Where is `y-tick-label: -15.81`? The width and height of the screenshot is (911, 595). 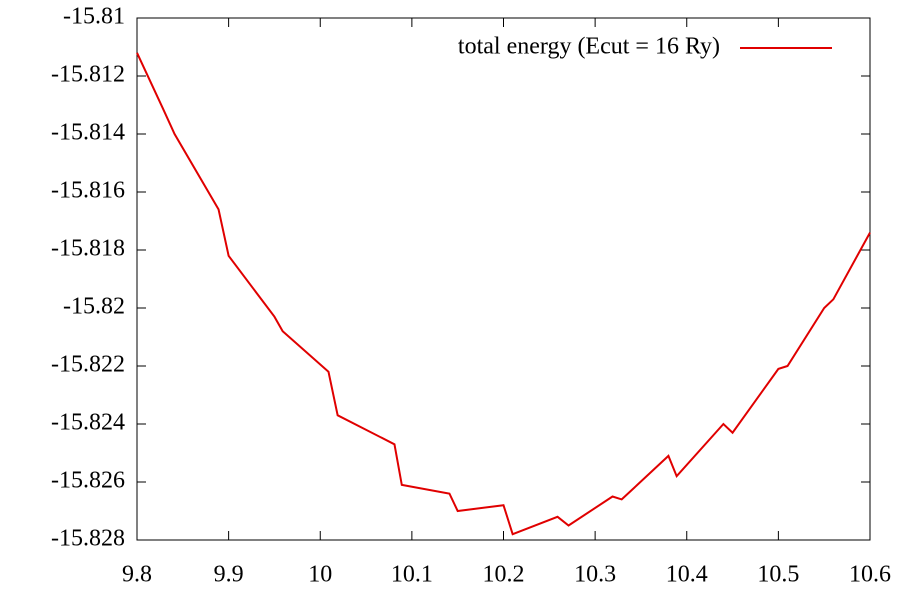 y-tick-label: -15.81 is located at coordinates (94, 17).